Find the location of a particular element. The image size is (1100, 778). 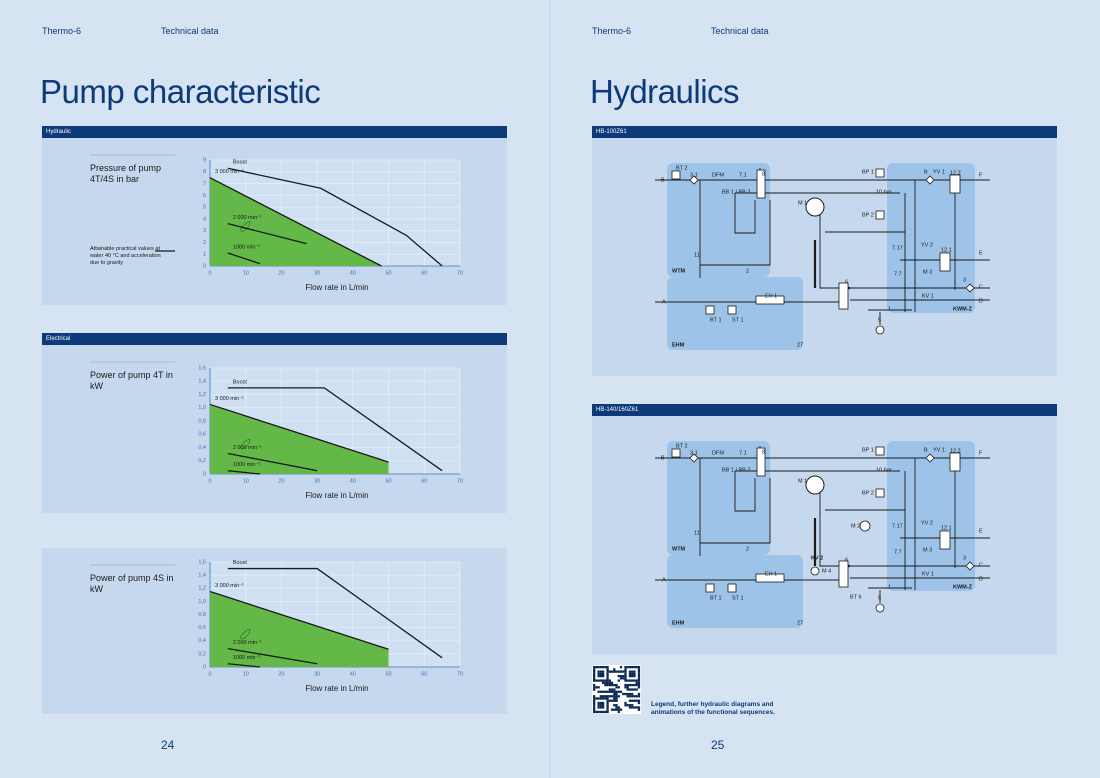

curve-label: 1000 min⁻¹ is located at coordinates (247, 465).